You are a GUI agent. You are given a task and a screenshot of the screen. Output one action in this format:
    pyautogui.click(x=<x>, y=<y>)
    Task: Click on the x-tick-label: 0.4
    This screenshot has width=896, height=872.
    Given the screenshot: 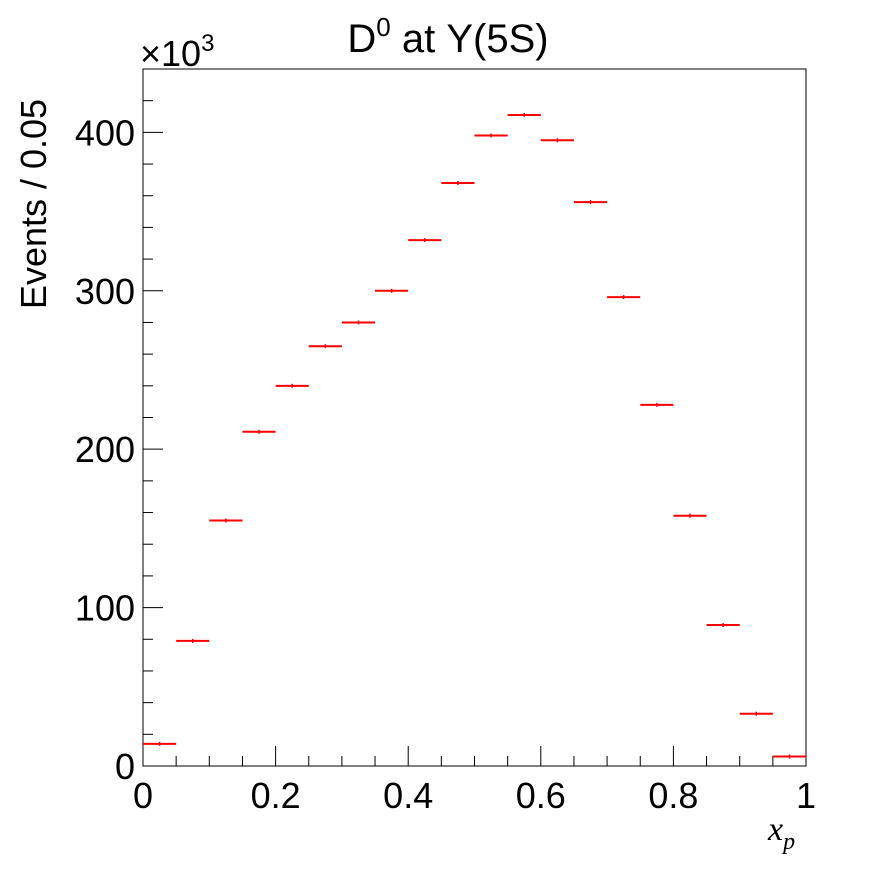 What is the action you would take?
    pyautogui.click(x=408, y=795)
    